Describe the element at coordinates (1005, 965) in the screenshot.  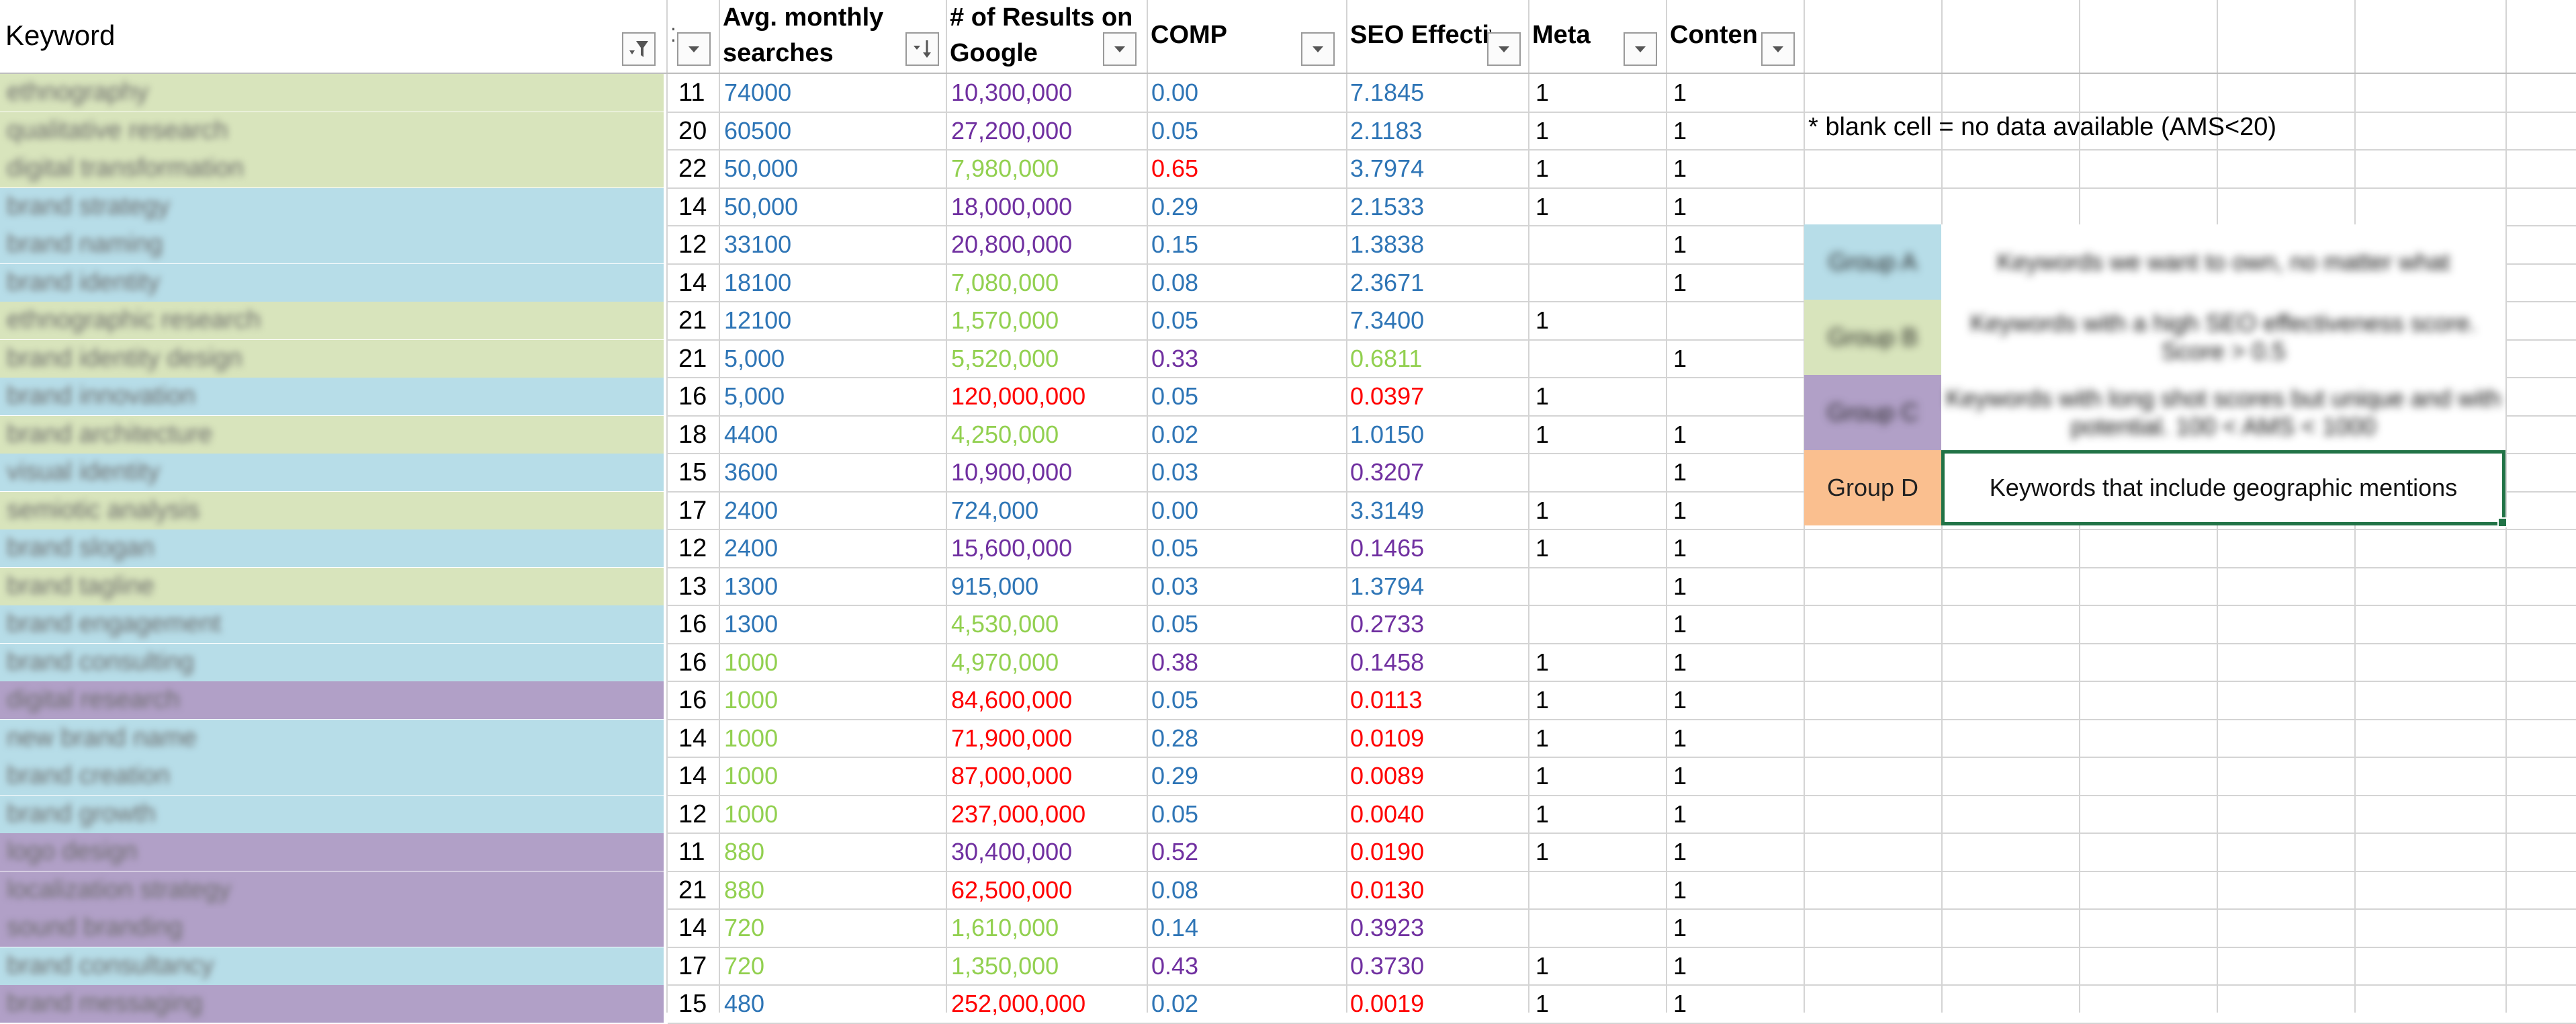
I see `cell-results-on-google: 1,350,000` at that location.